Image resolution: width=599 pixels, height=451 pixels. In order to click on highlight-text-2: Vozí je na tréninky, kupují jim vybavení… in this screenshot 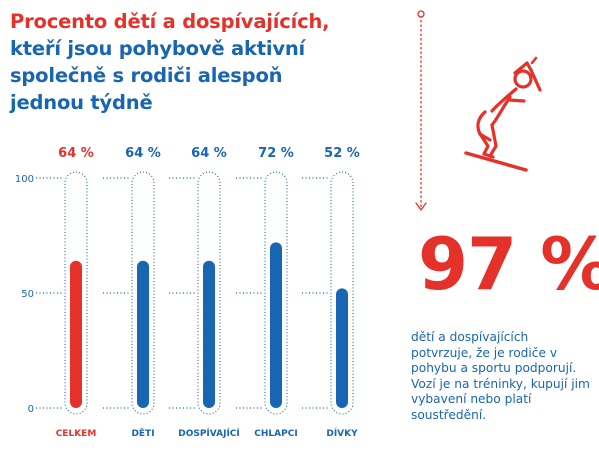, I will do `click(500, 399)`.